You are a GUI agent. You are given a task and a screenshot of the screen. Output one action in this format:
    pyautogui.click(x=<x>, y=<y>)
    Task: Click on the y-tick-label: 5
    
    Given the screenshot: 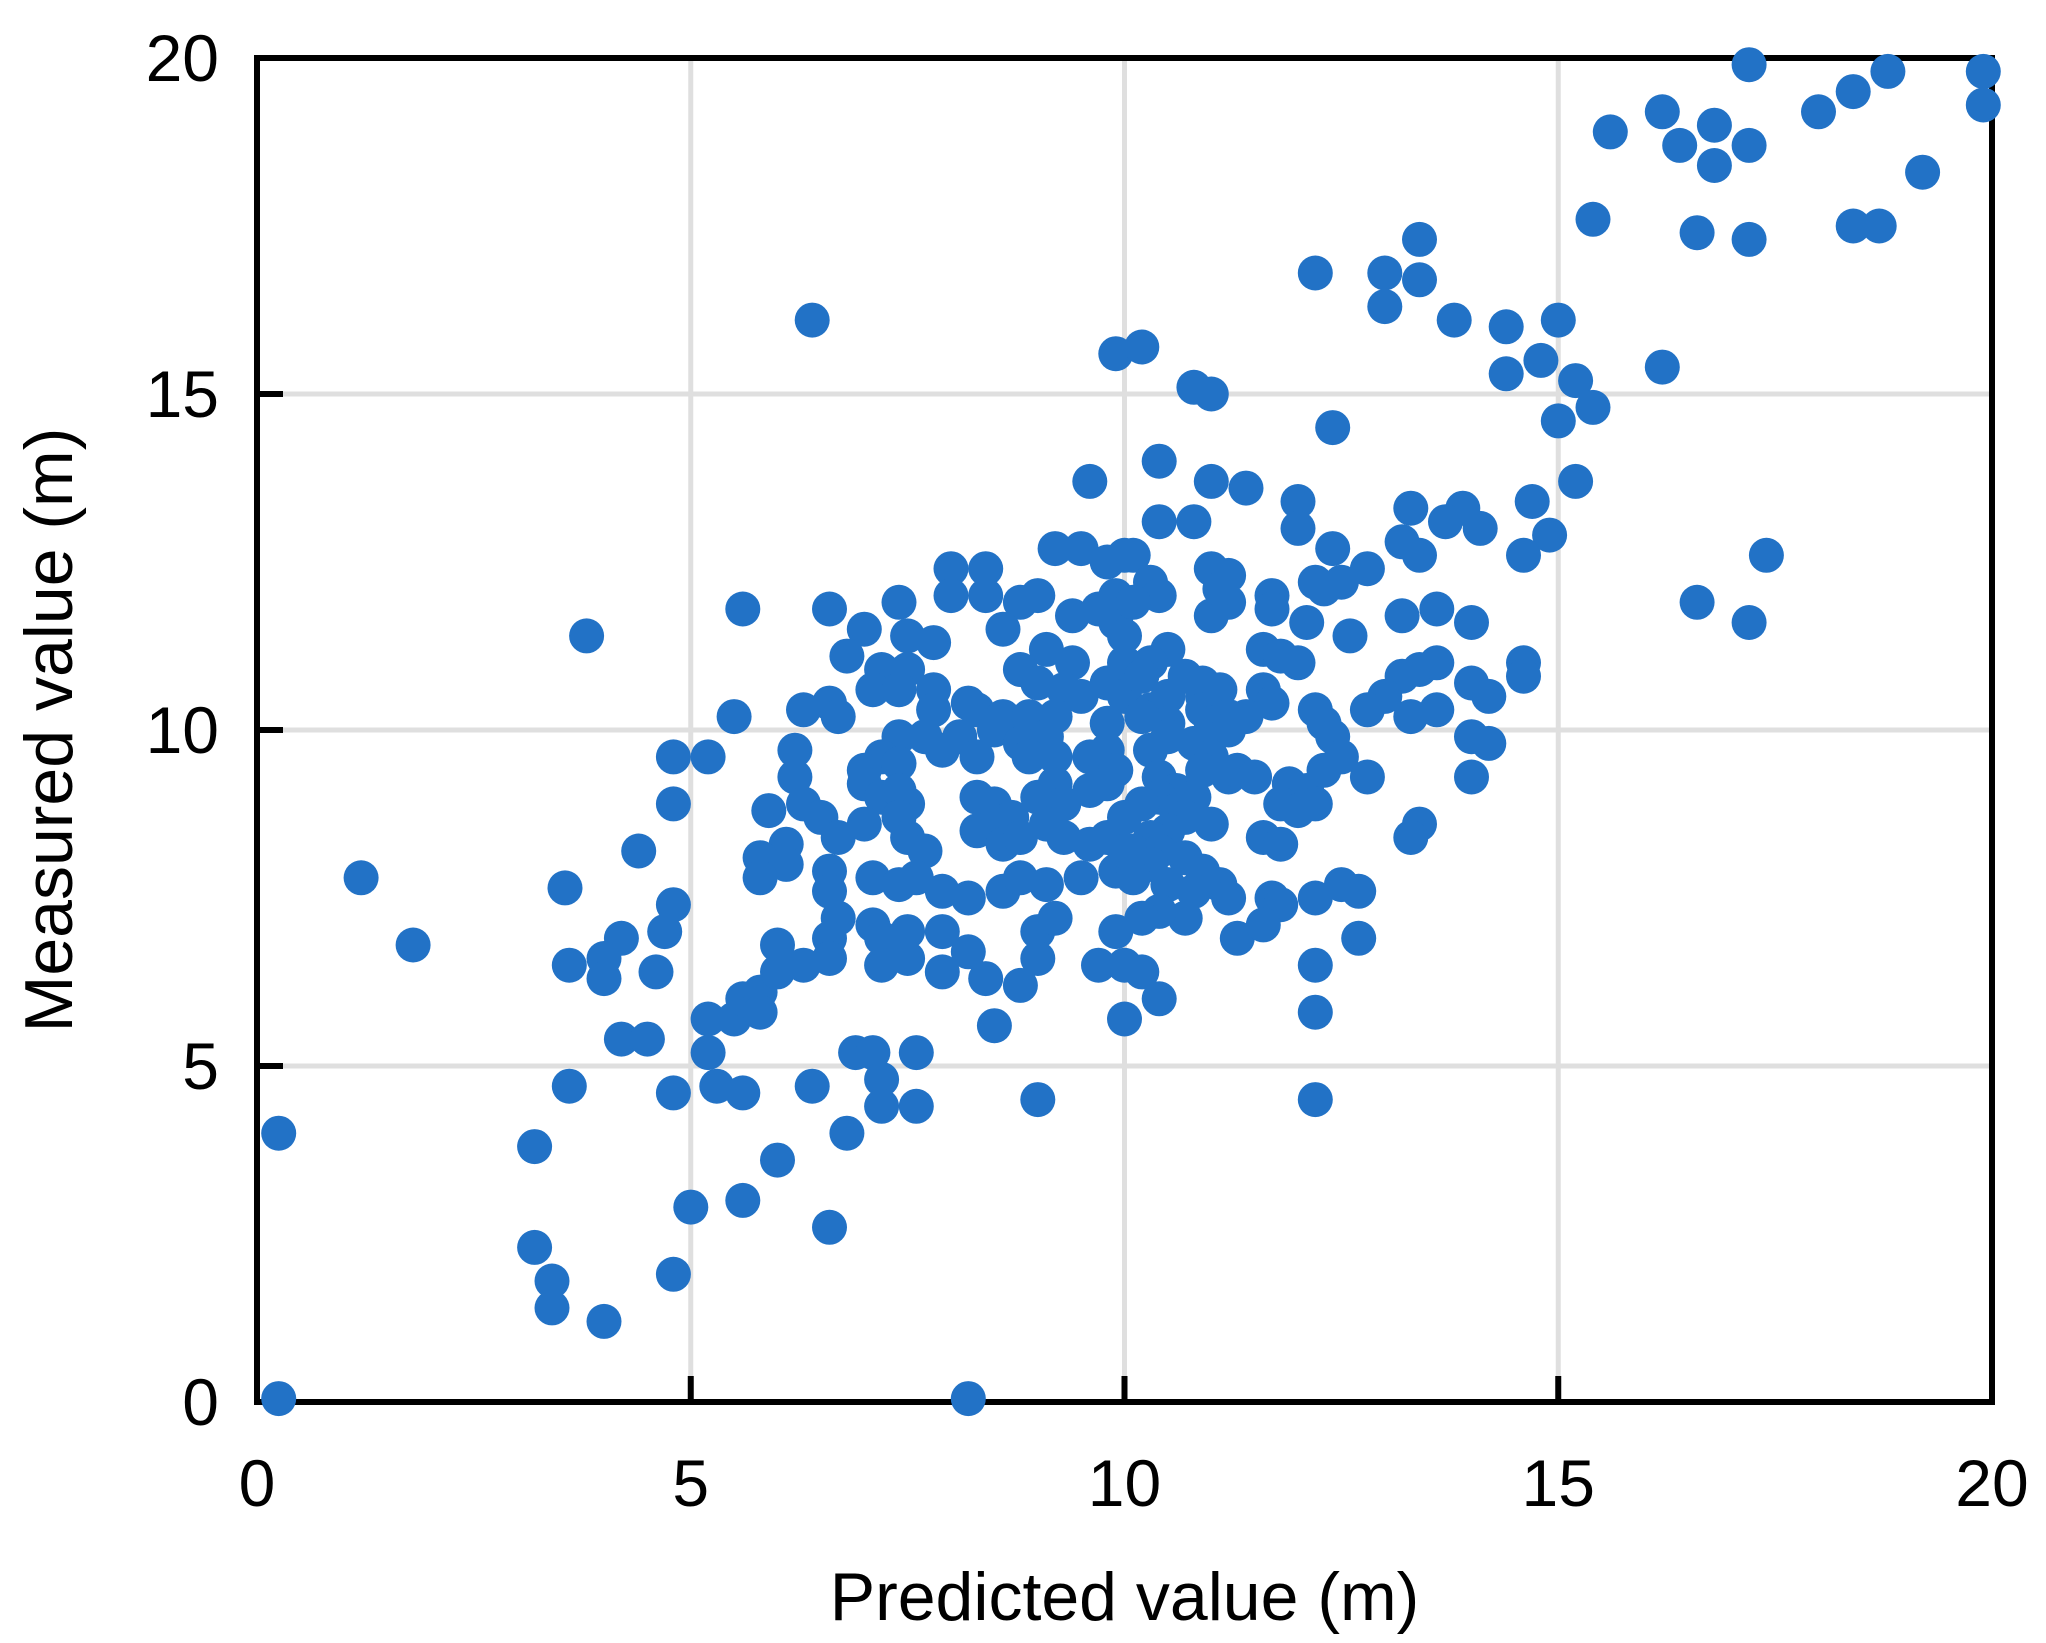 What is the action you would take?
    pyautogui.click(x=200, y=1066)
    